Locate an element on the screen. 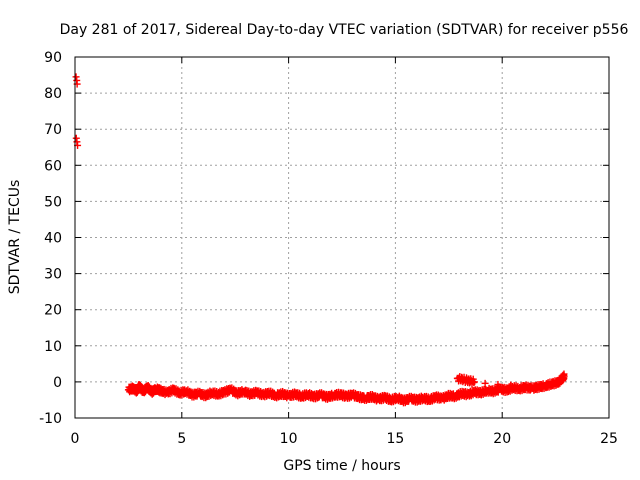 This screenshot has height=480, width=640. x-tick-label: 25 is located at coordinates (609, 439).